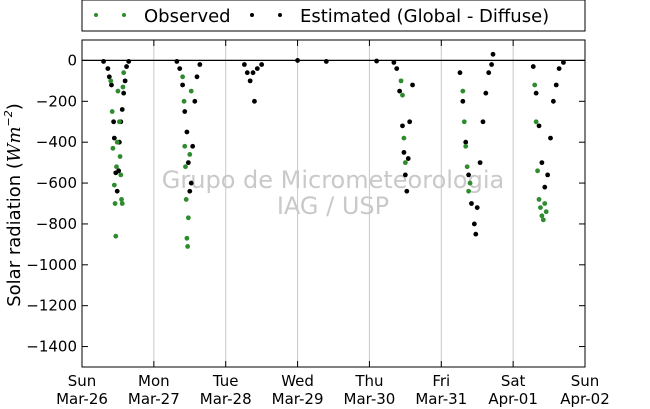 The width and height of the screenshot is (650, 409). Describe the element at coordinates (513, 399) in the screenshot. I see `x-tick-label-date: Apr-01` at that location.